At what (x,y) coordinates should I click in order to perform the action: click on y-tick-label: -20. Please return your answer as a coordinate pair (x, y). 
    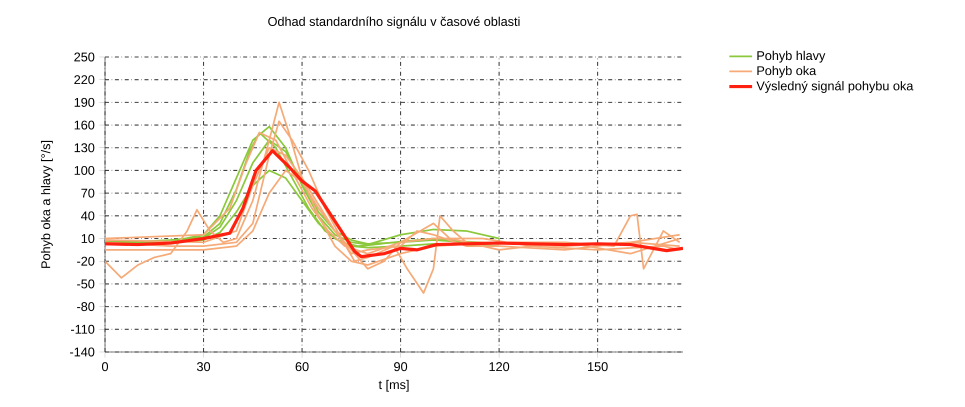
    Looking at the image, I should click on (85, 261).